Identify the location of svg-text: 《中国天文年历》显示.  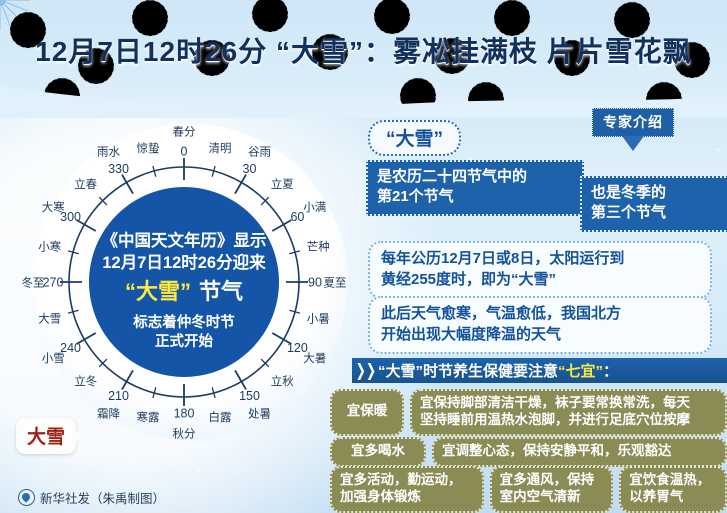
(184, 240).